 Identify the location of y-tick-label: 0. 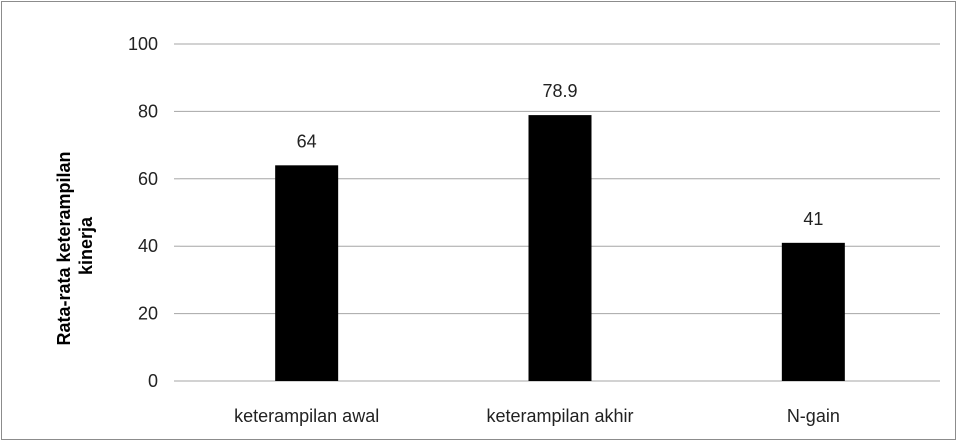
(153, 381).